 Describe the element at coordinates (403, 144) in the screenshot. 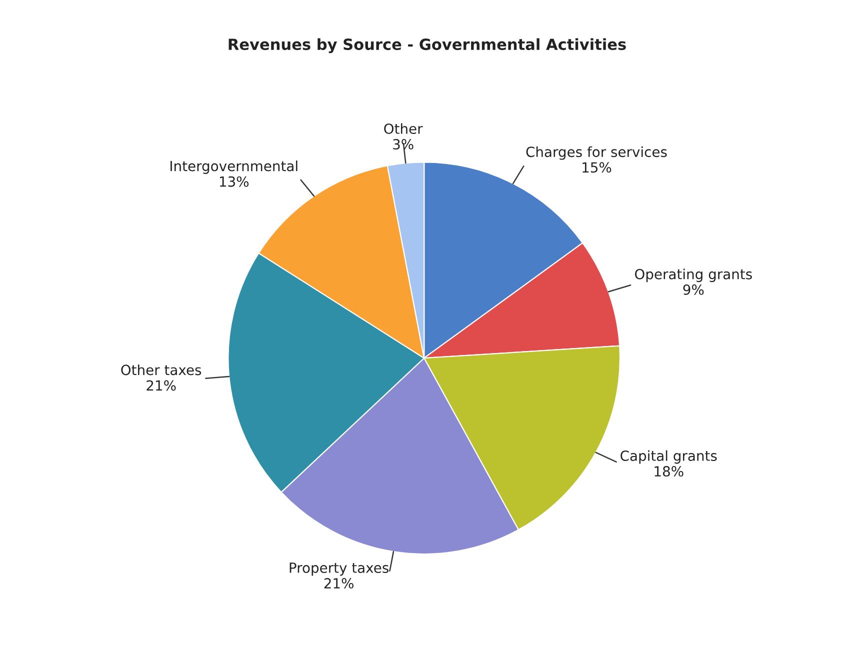

I see `data-label: 3%` at that location.